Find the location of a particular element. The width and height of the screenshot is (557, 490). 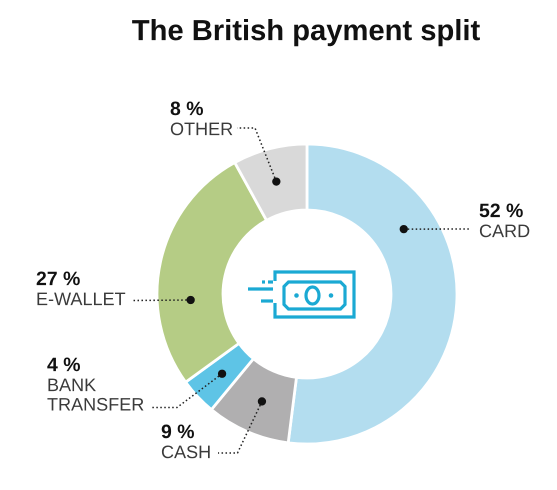

data-label: 52 % is located at coordinates (501, 211).